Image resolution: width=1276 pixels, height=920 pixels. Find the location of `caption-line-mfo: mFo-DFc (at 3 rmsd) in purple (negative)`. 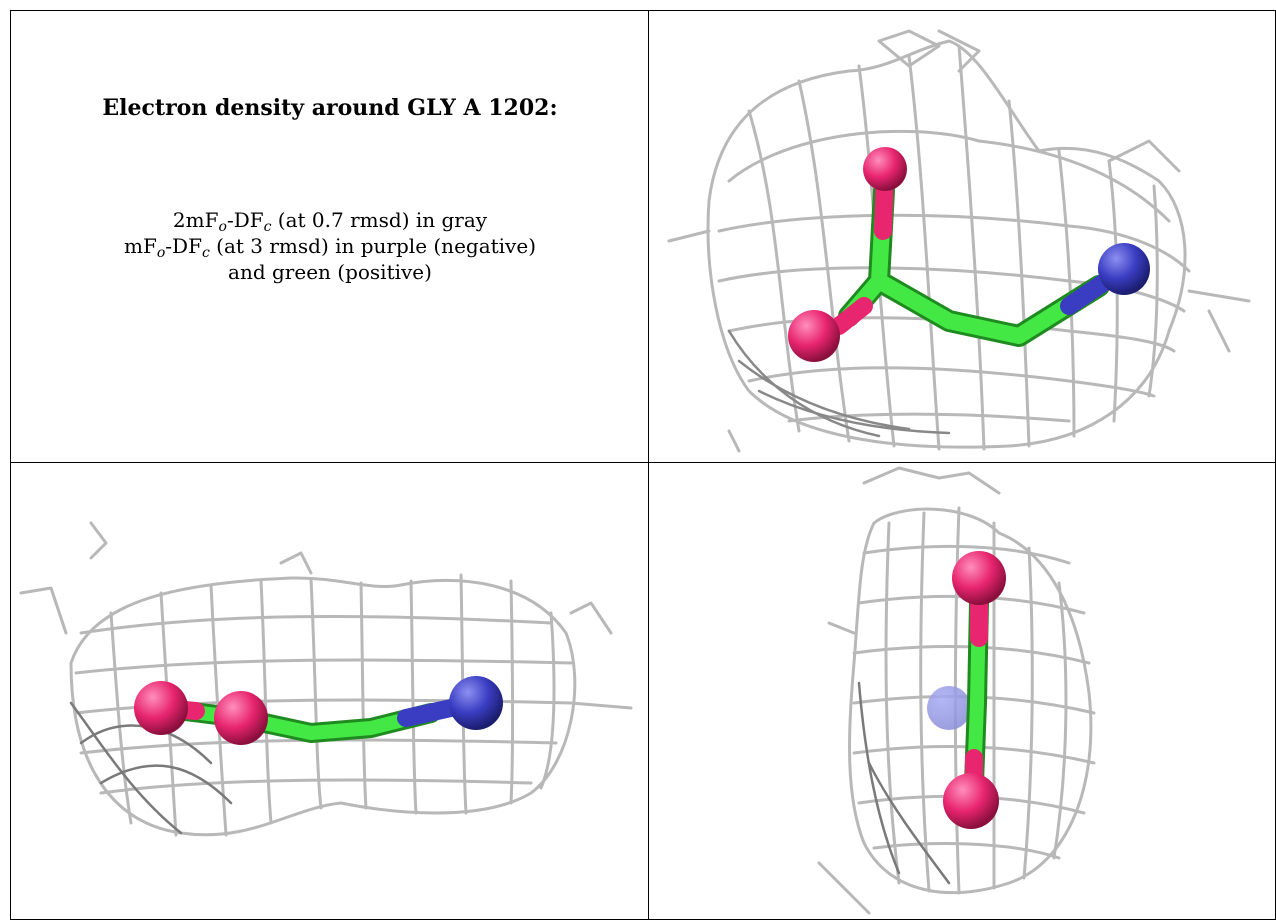

caption-line-mfo: mFo-DFc (at 3 rmsd) in purple (negative) is located at coordinates (330, 247).